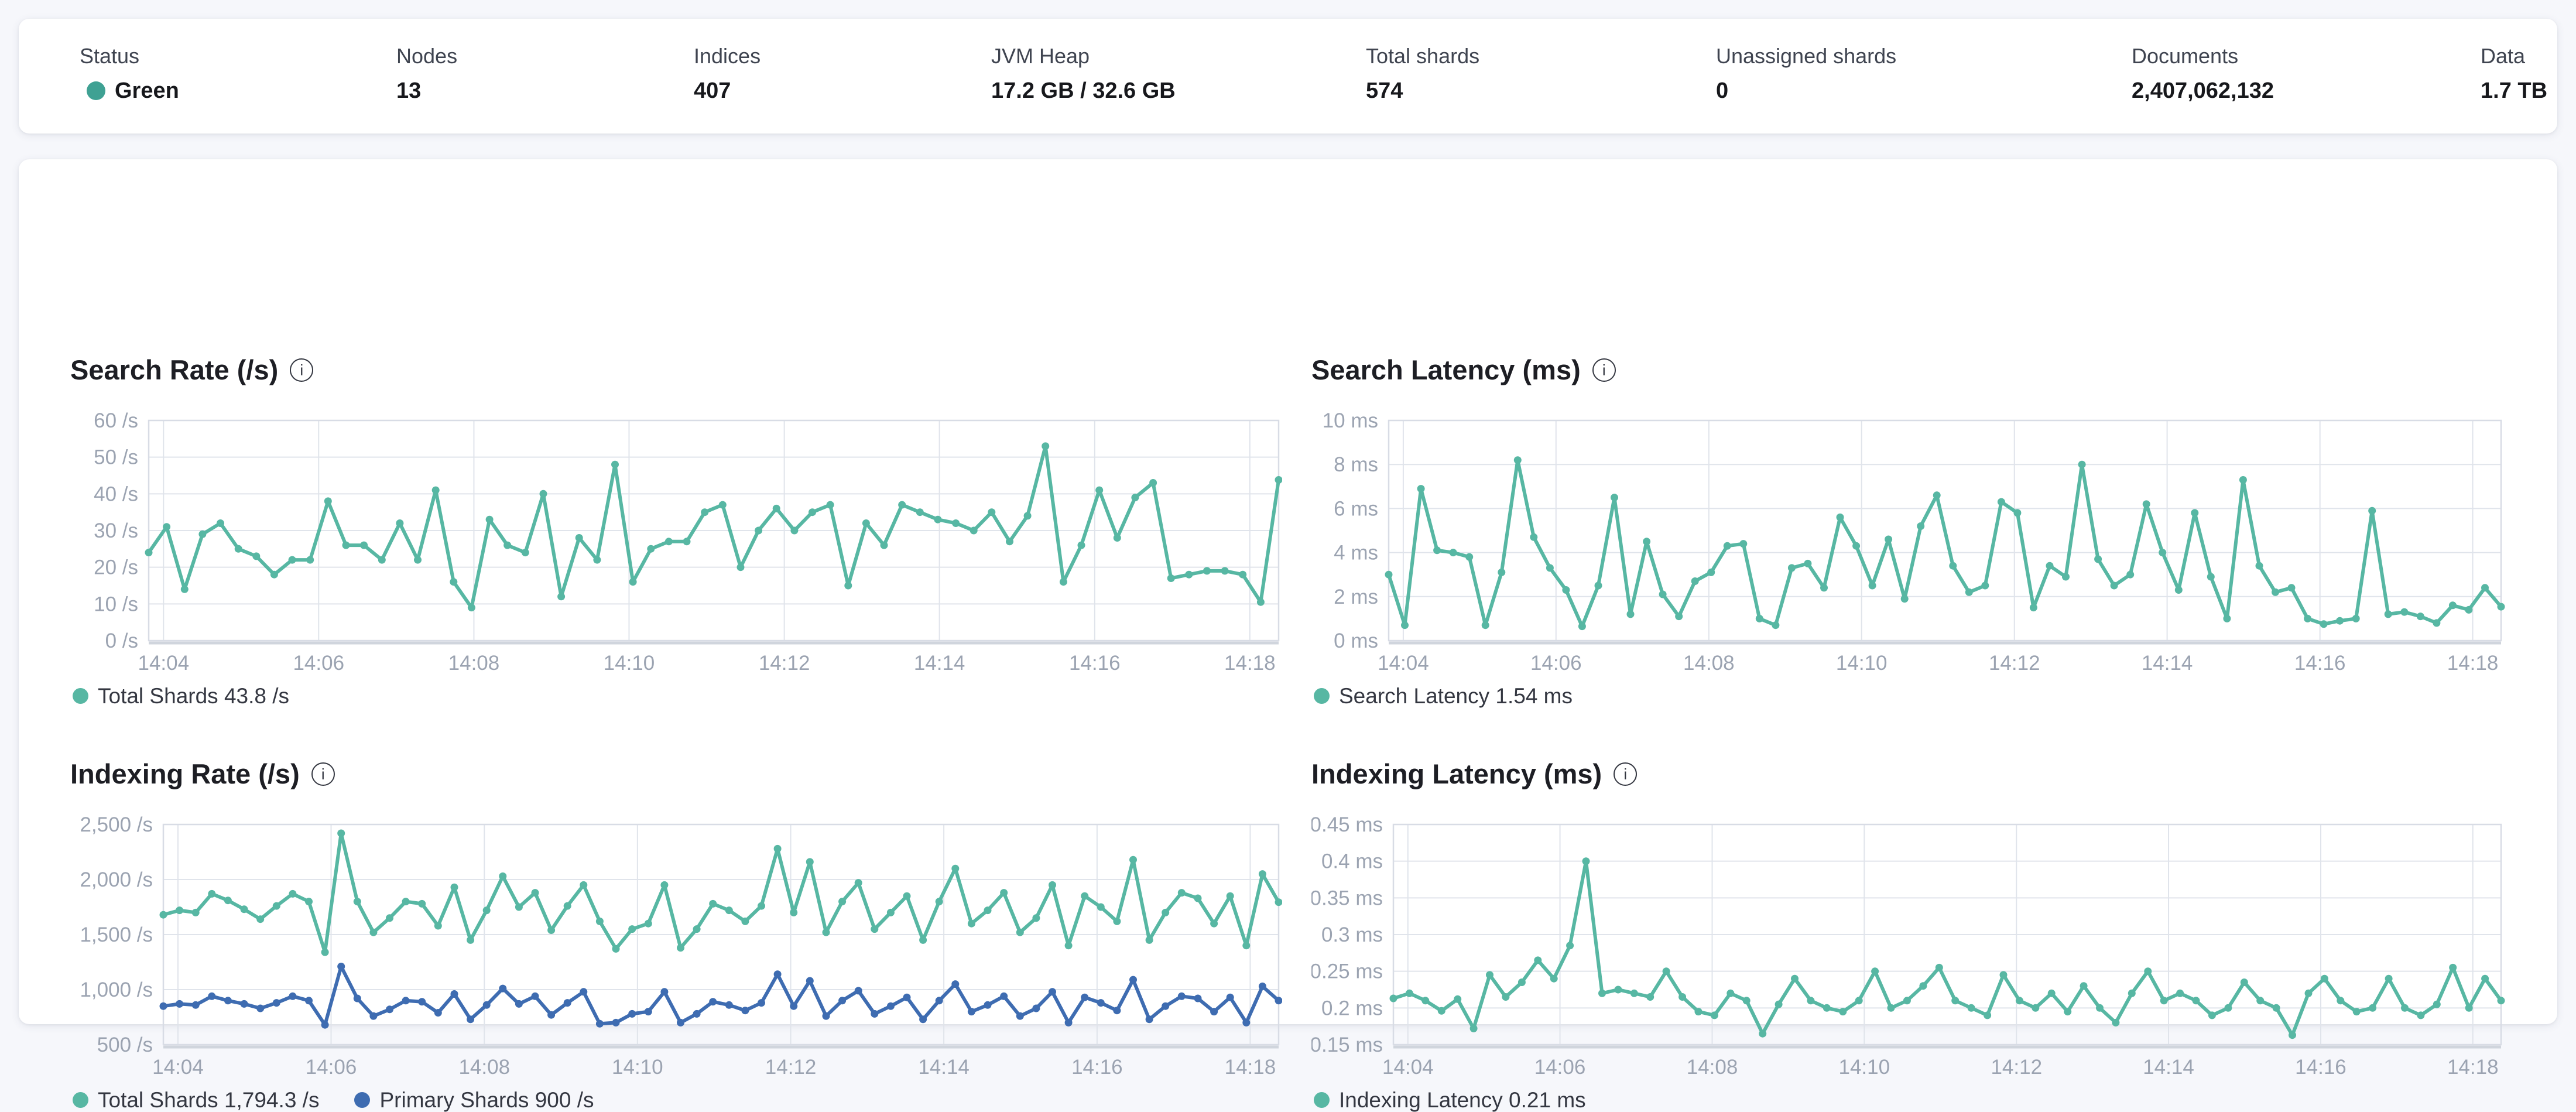  I want to click on svg-text: 14:16, so click(2320, 664).